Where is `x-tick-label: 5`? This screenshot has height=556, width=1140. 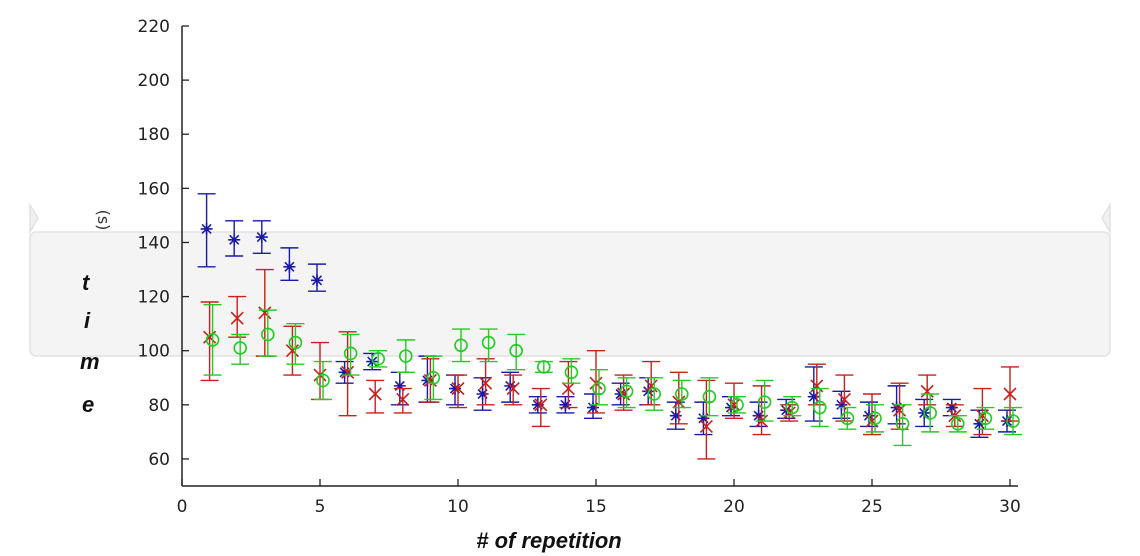 x-tick-label: 5 is located at coordinates (320, 507).